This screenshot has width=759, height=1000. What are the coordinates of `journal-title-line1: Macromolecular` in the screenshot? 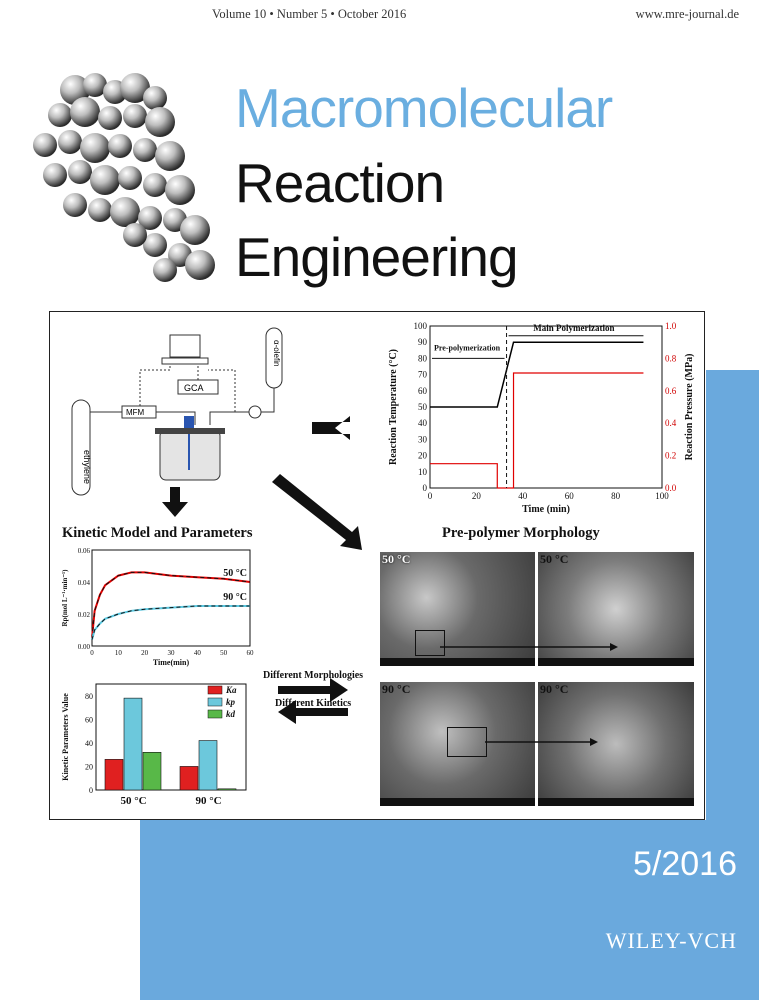 It's located at (424, 108).